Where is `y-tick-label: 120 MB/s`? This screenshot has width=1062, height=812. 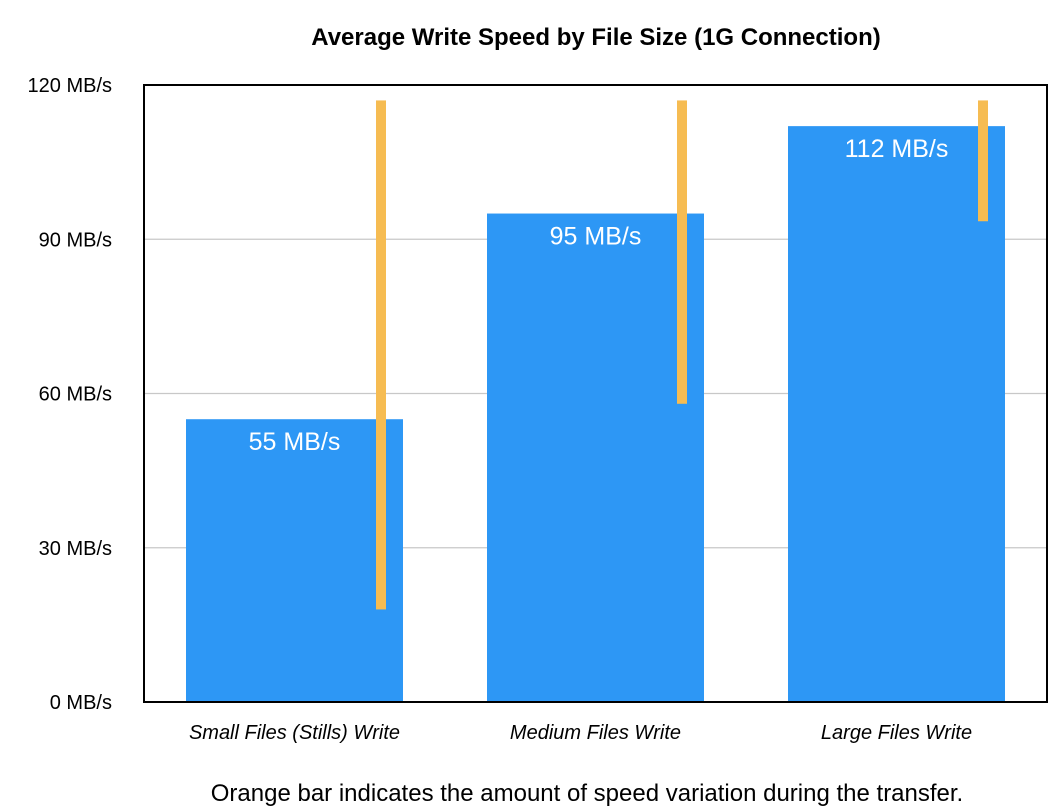 y-tick-label: 120 MB/s is located at coordinates (70, 86).